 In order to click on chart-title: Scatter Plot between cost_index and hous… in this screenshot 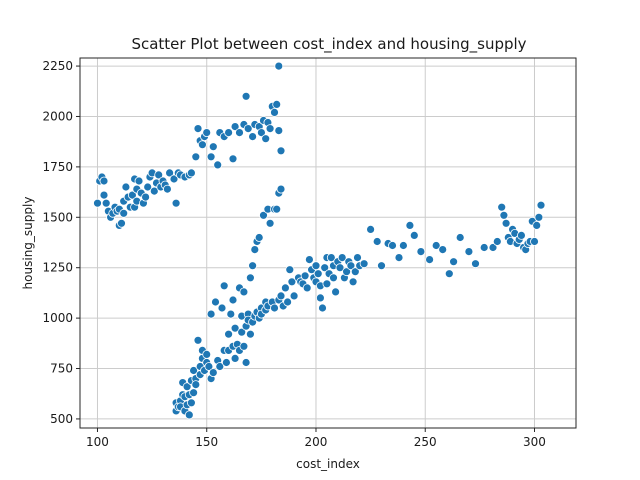, I will do `click(328, 44)`.